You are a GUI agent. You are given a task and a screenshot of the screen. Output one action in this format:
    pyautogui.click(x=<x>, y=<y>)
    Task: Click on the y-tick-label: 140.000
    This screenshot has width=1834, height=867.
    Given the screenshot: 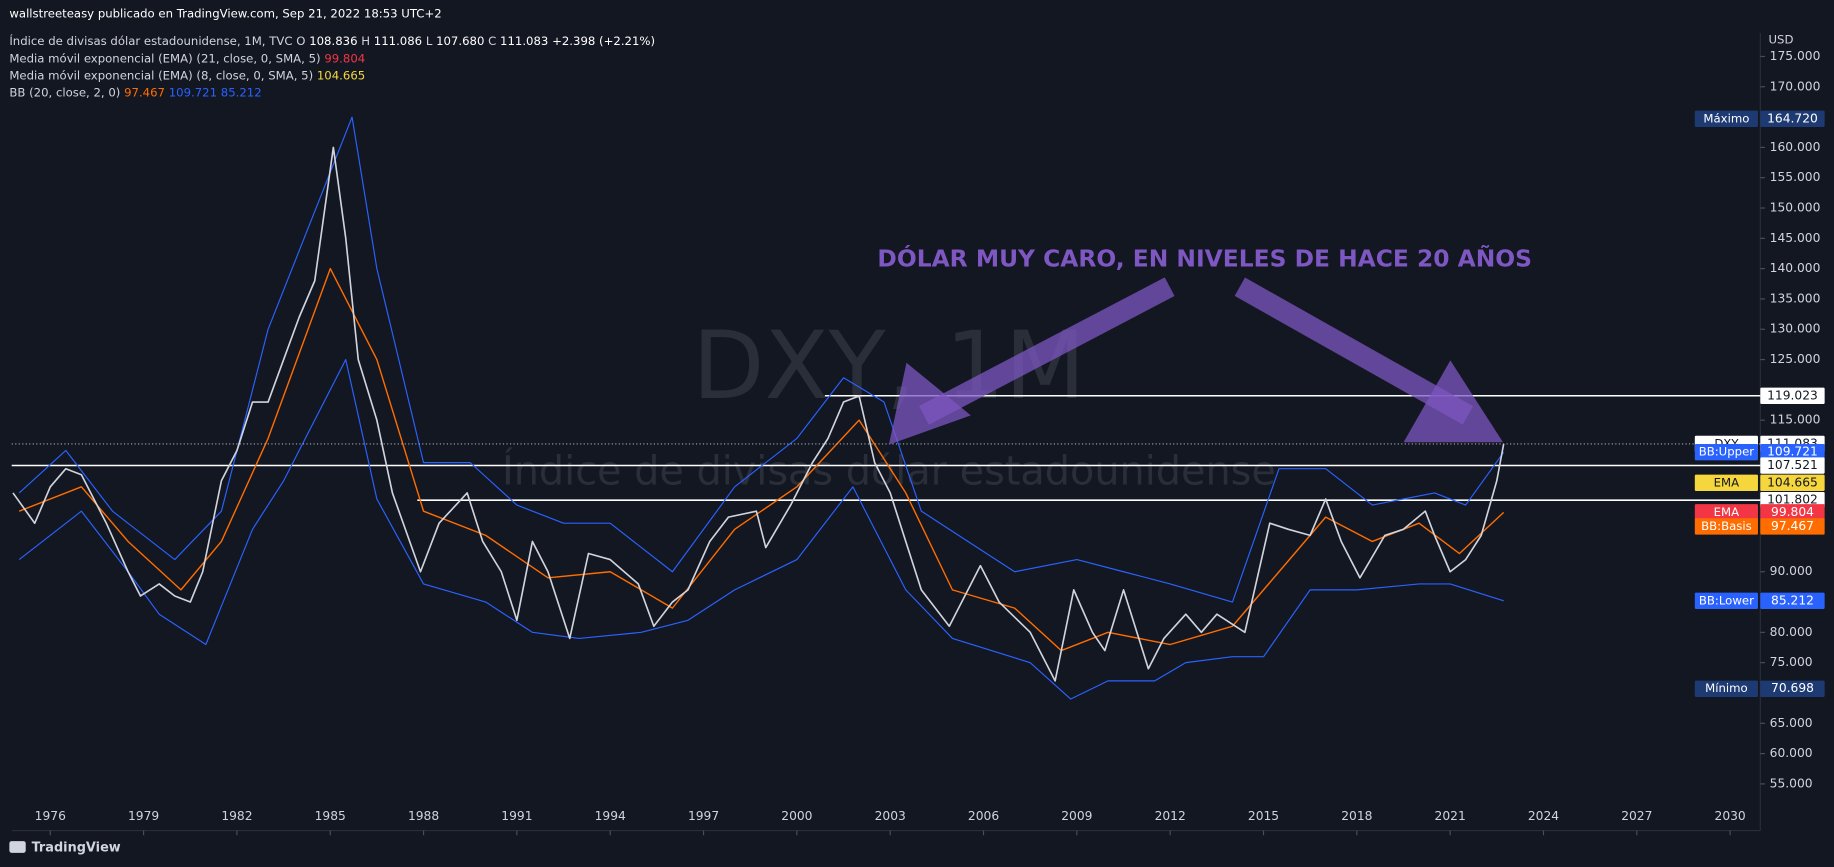 What is the action you would take?
    pyautogui.click(x=1795, y=268)
    